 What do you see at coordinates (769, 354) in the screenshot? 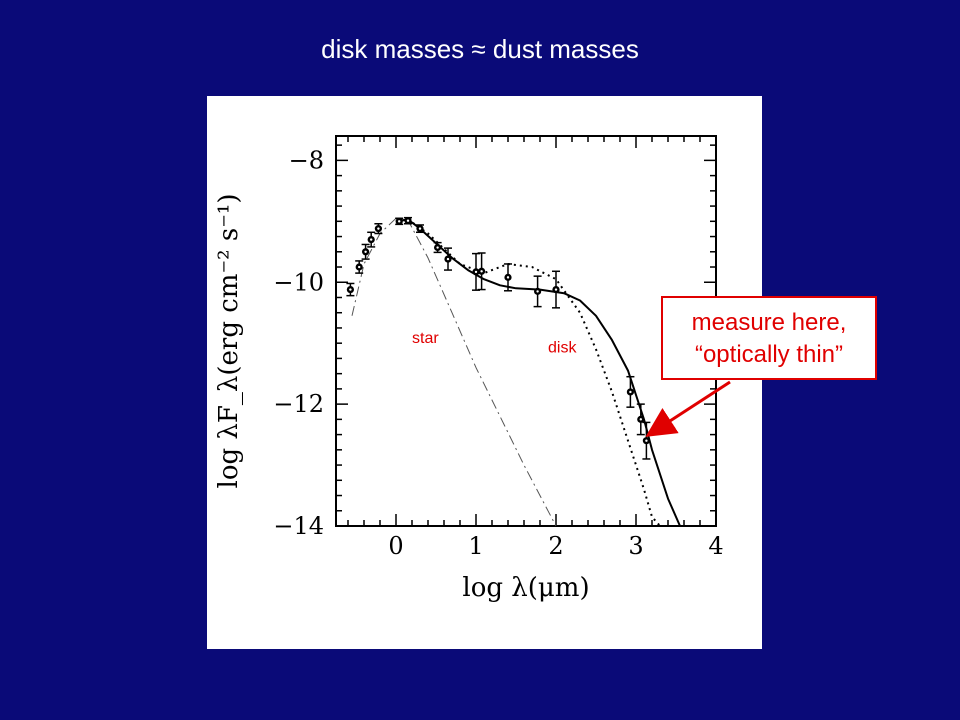
I see `callout-line-2: “optically thin”` at bounding box center [769, 354].